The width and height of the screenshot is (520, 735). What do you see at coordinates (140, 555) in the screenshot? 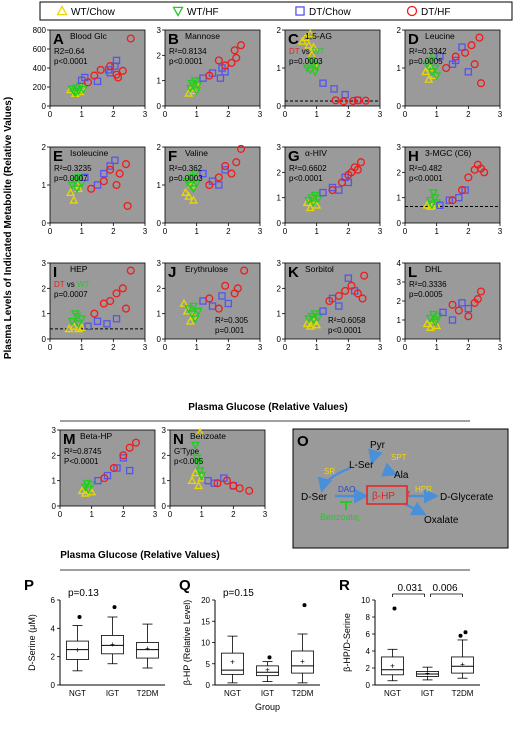
I see `x-axis-title-row4: Plasma Glucose (Relative Values)` at bounding box center [140, 555].